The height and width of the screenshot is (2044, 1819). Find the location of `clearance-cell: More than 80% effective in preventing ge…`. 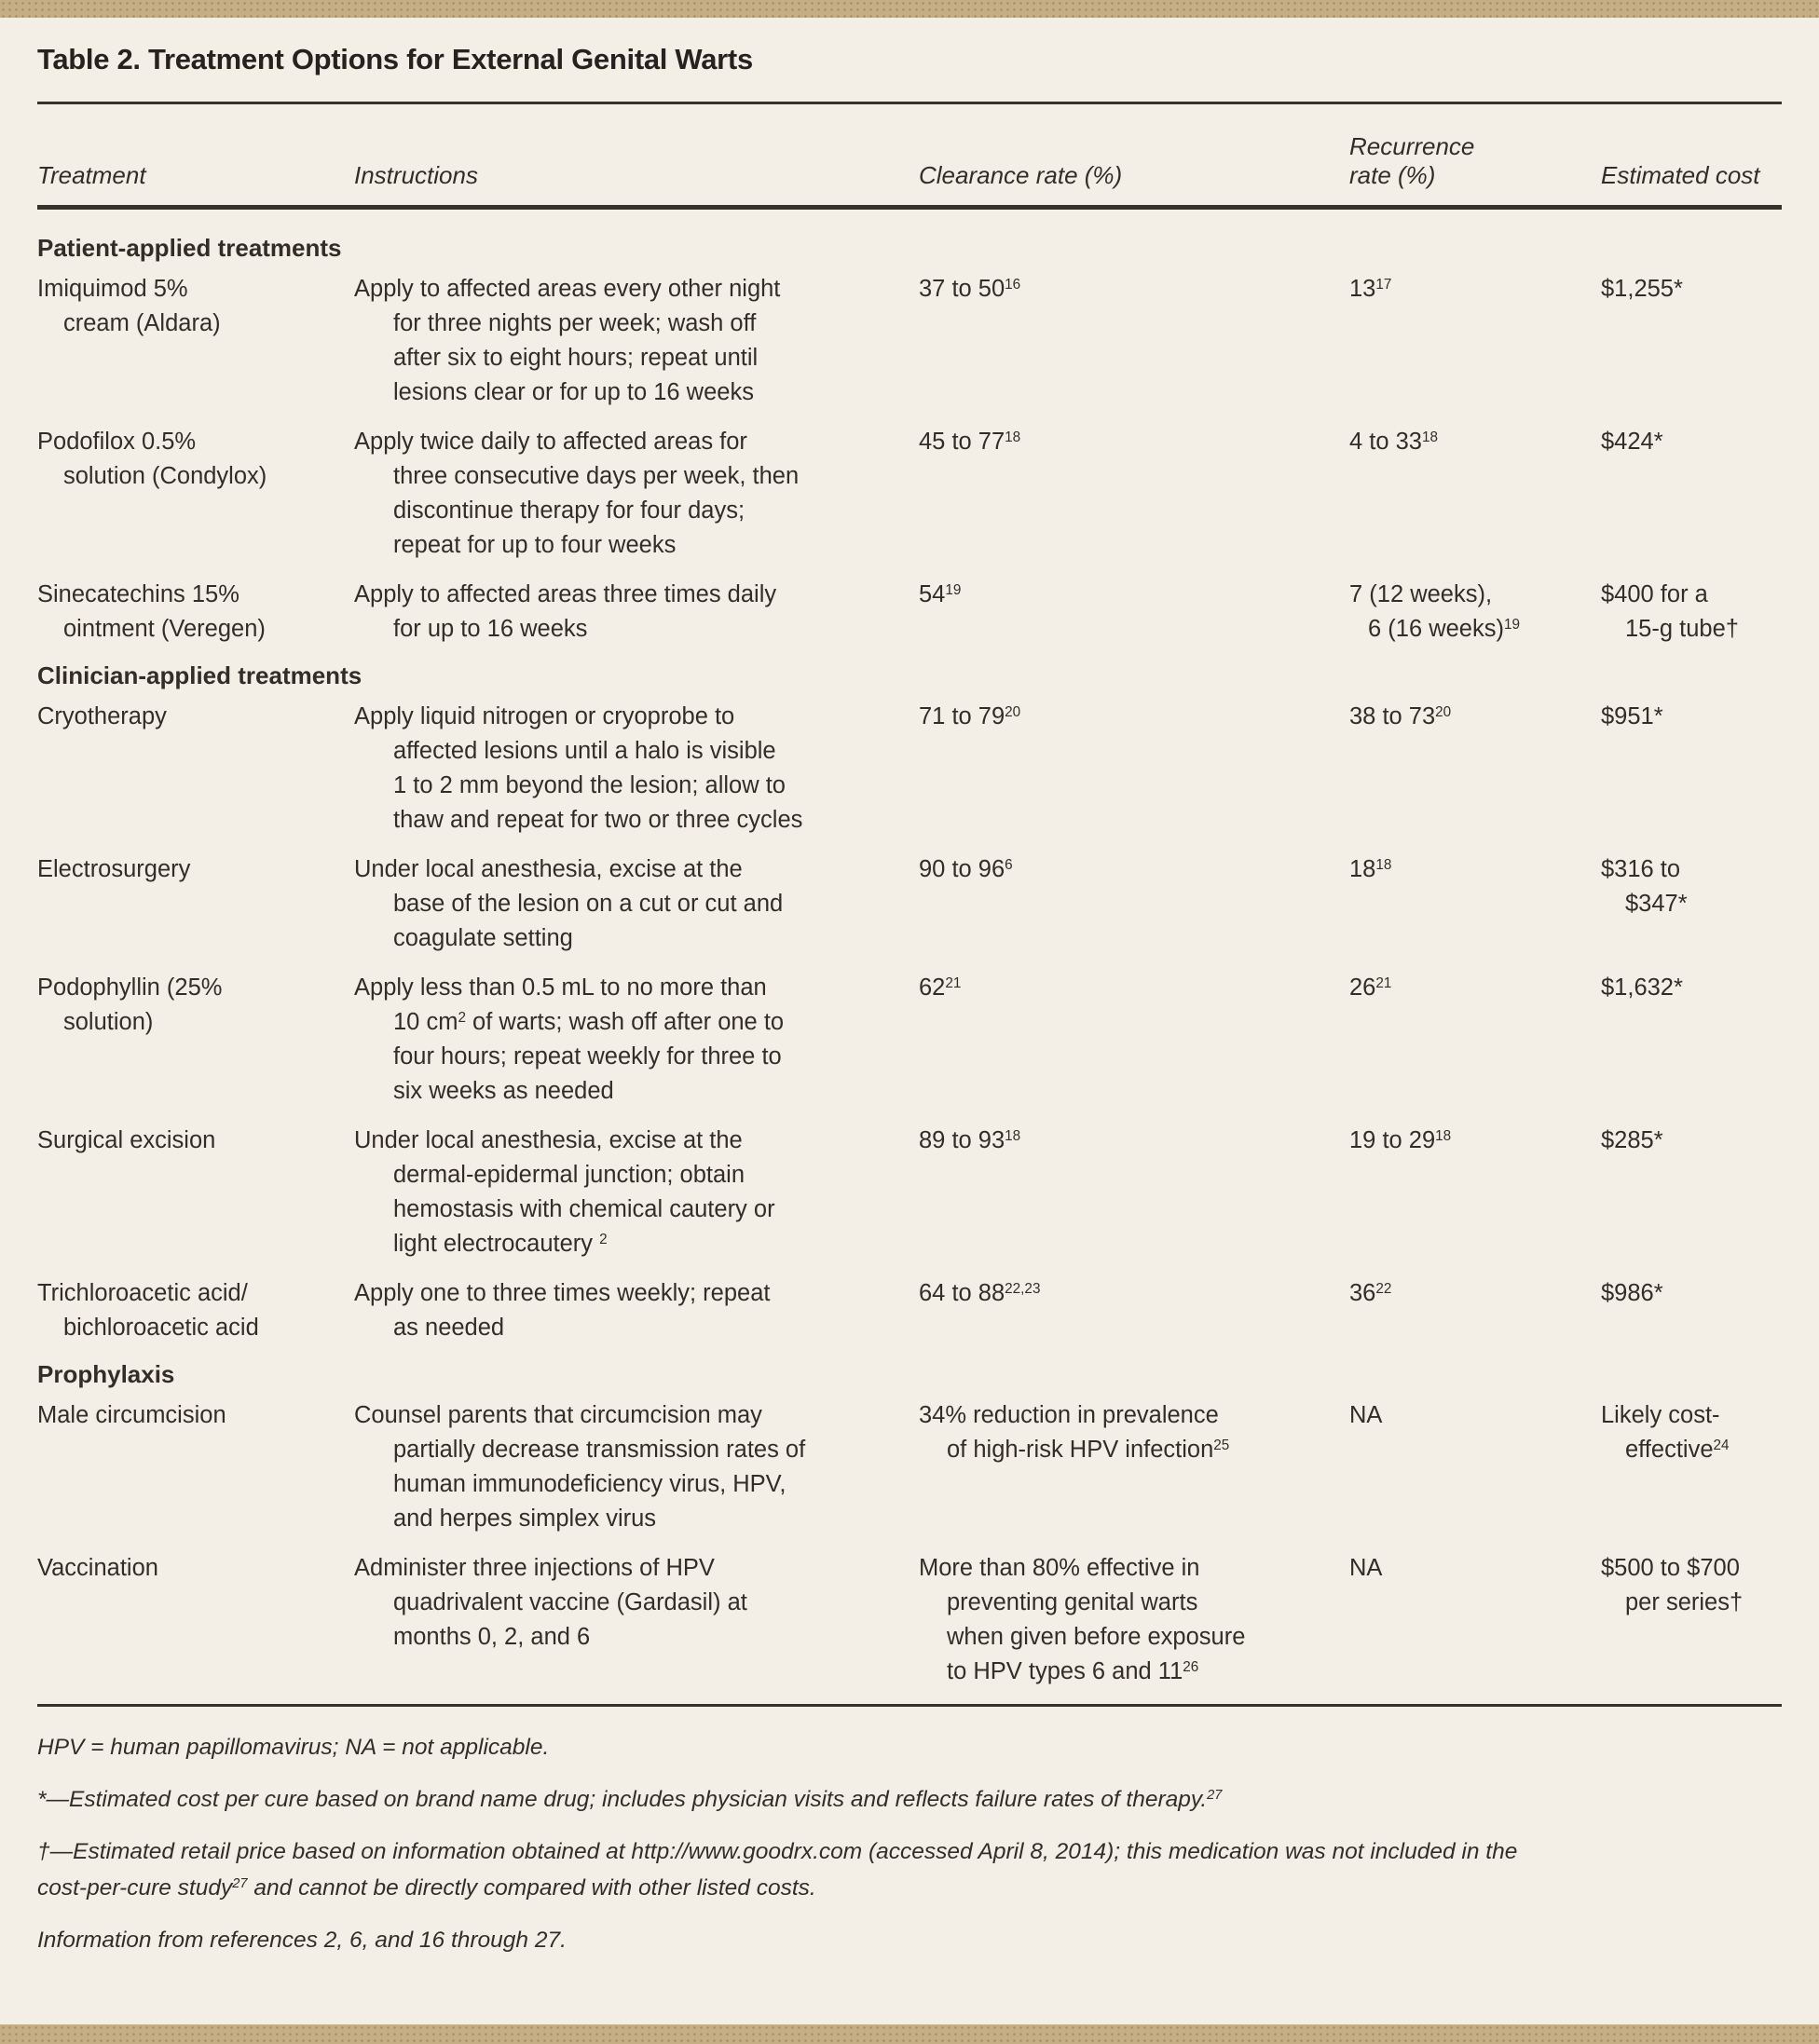

clearance-cell: More than 80% effective in preventing ge… is located at coordinates (1083, 1619).